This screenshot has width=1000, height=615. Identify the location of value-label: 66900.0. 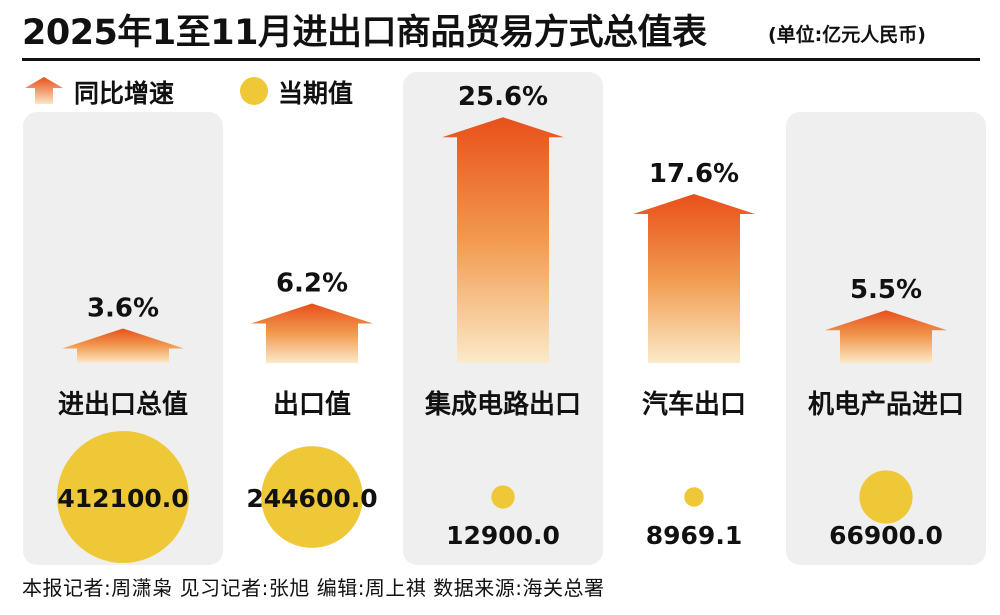
(886, 535).